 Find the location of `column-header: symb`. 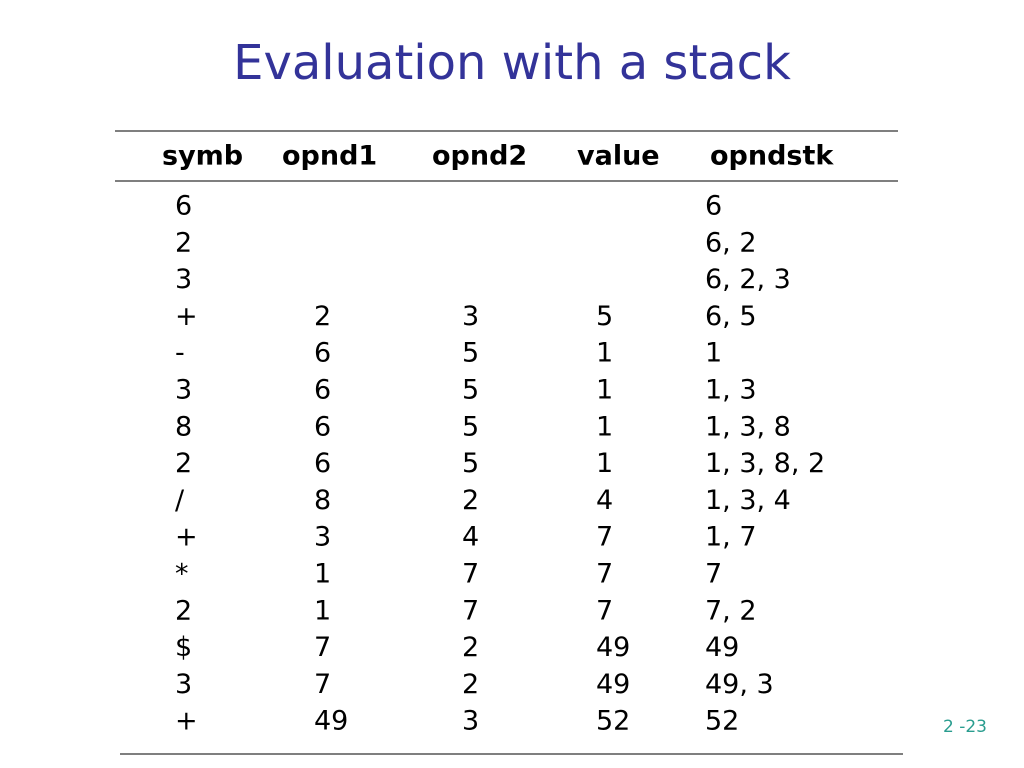

column-header: symb is located at coordinates (202, 156).